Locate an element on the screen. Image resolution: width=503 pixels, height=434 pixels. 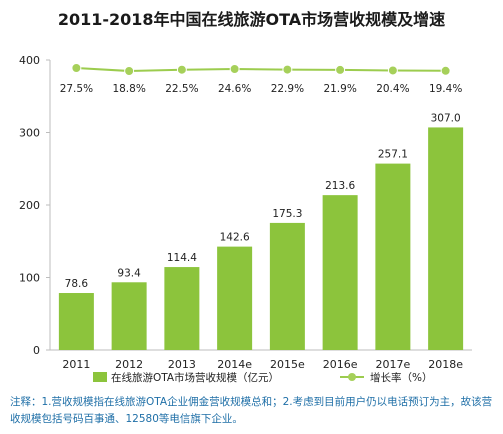
legend-swatch-marker is located at coordinates (352, 377).